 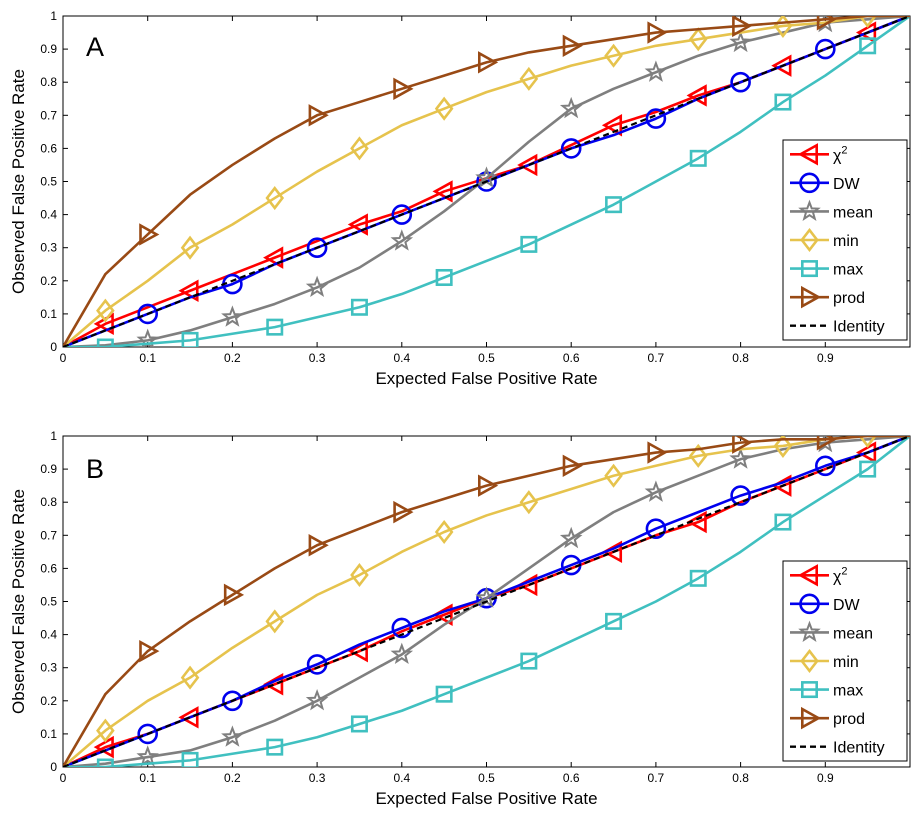 What do you see at coordinates (853, 212) in the screenshot?
I see `legend-label-mean: mean` at bounding box center [853, 212].